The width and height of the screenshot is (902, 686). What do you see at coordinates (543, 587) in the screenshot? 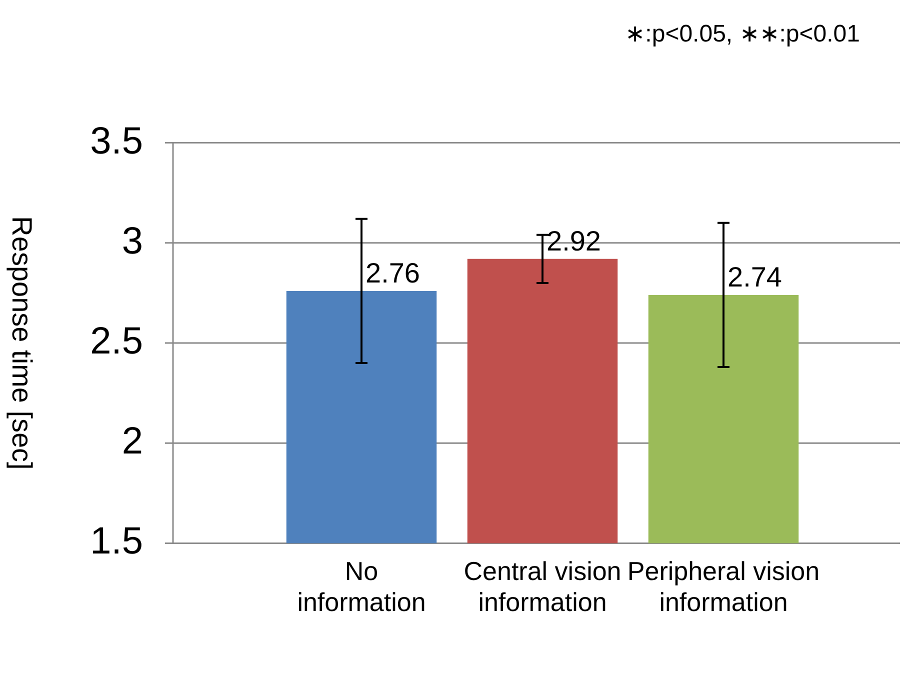
I see `x-tick-label: Central vision information` at bounding box center [543, 587].